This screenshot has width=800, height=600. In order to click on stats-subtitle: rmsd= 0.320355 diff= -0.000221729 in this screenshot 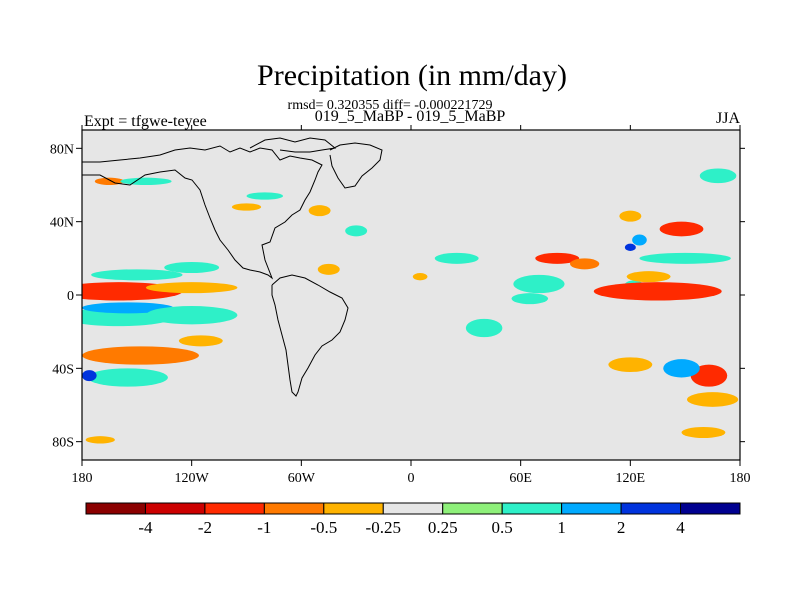, I will do `click(390, 105)`.